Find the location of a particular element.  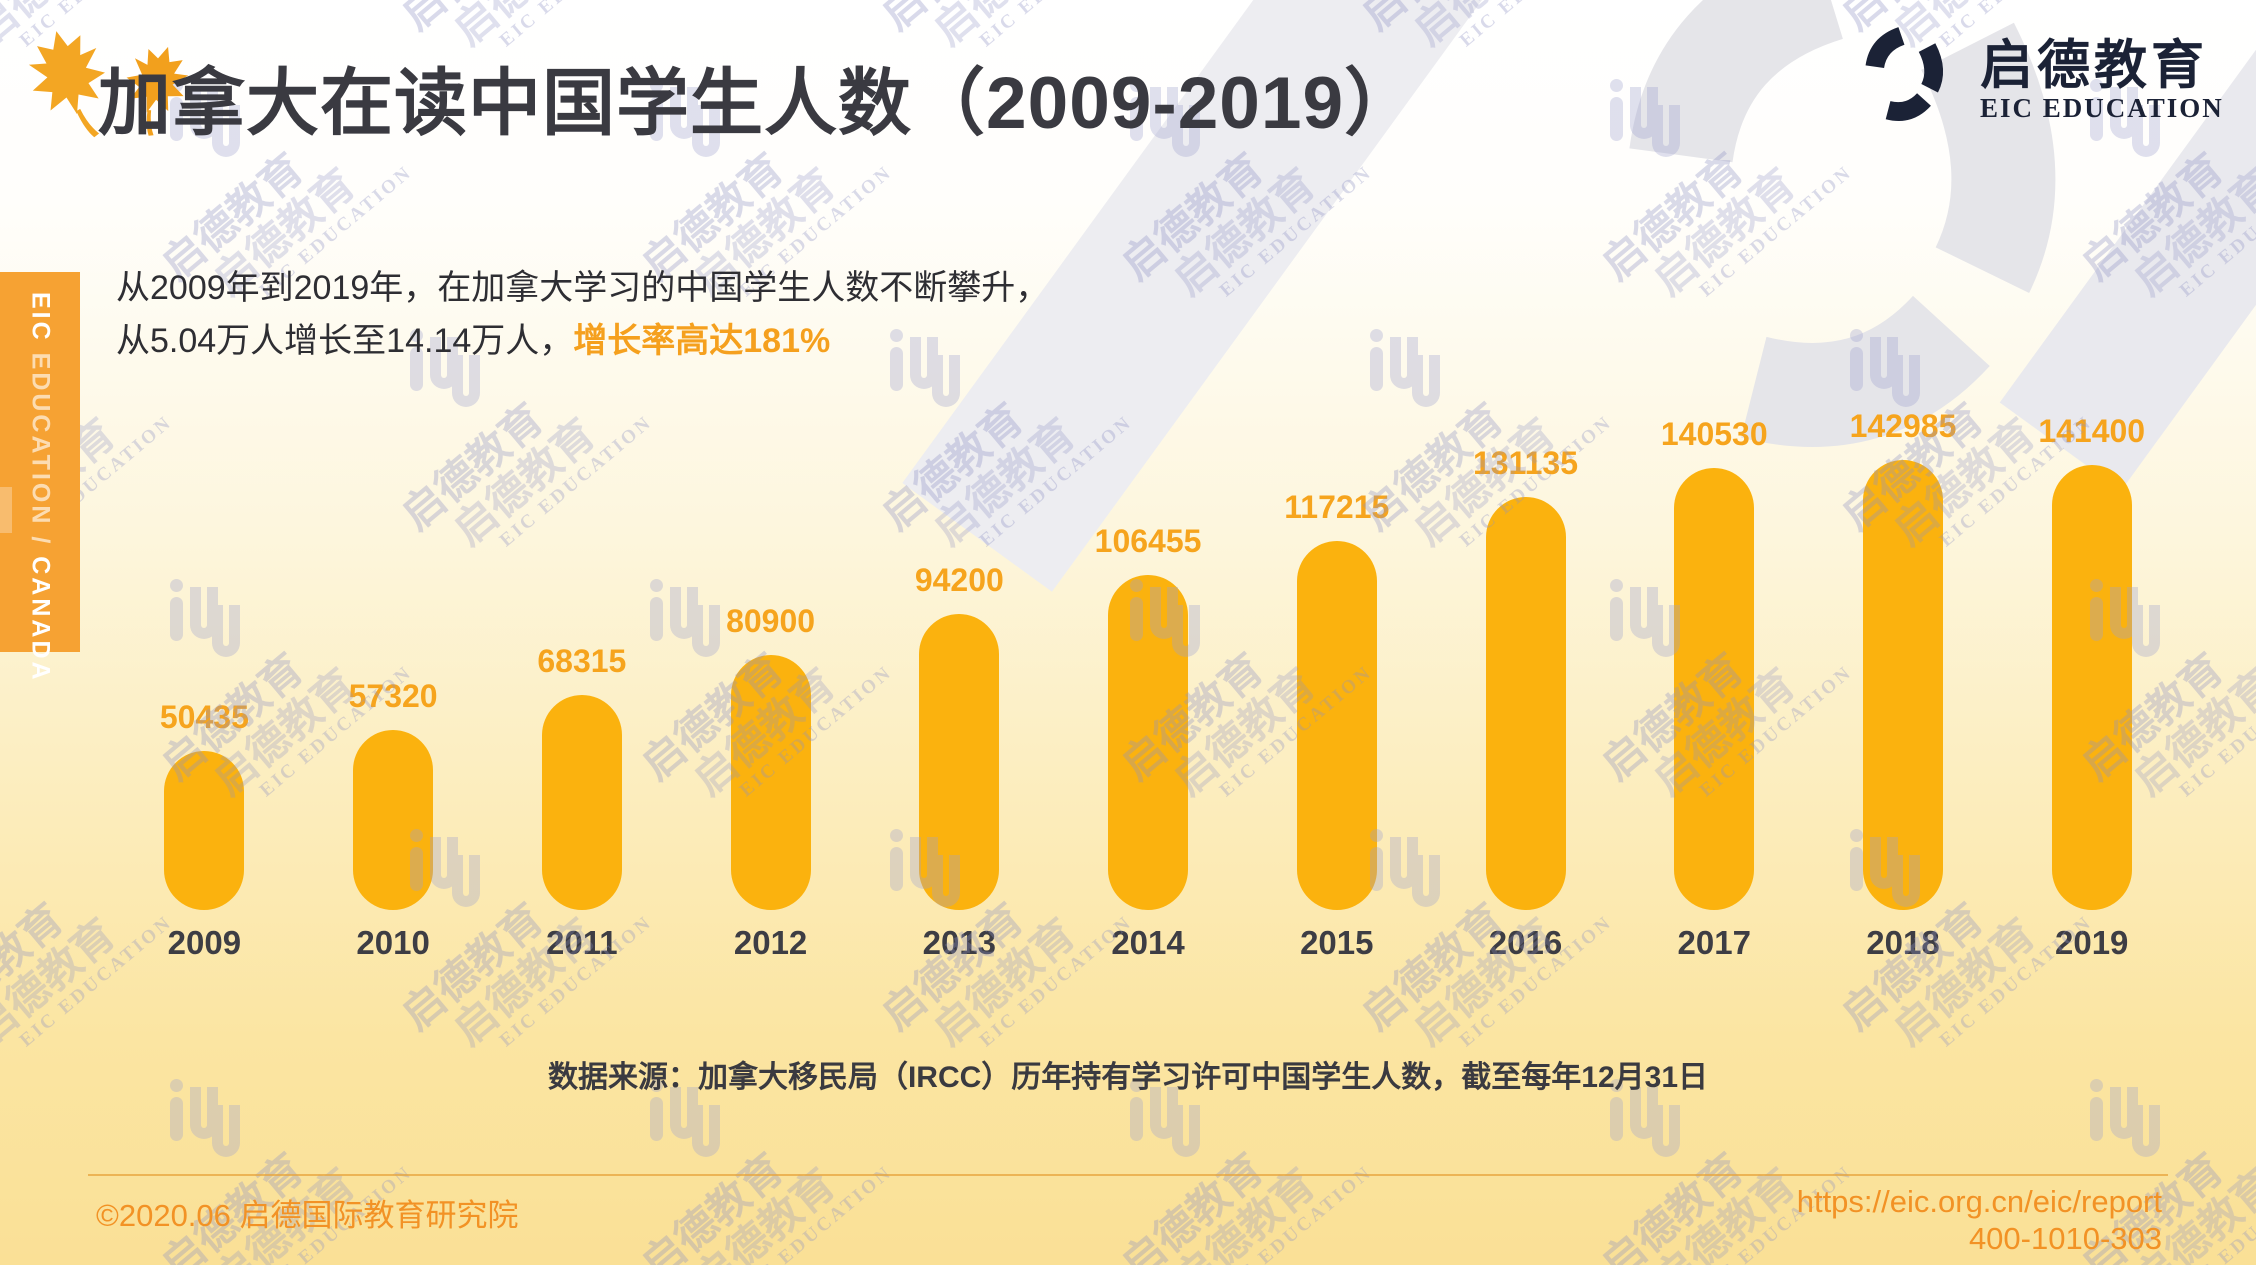

background-brand-mark is located at coordinates (1842, 223).